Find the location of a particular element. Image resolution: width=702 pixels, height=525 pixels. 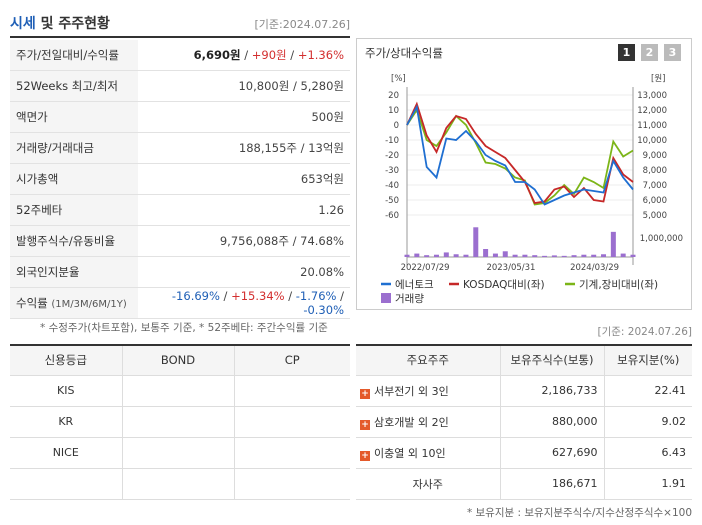

table-row is located at coordinates (180, 484).